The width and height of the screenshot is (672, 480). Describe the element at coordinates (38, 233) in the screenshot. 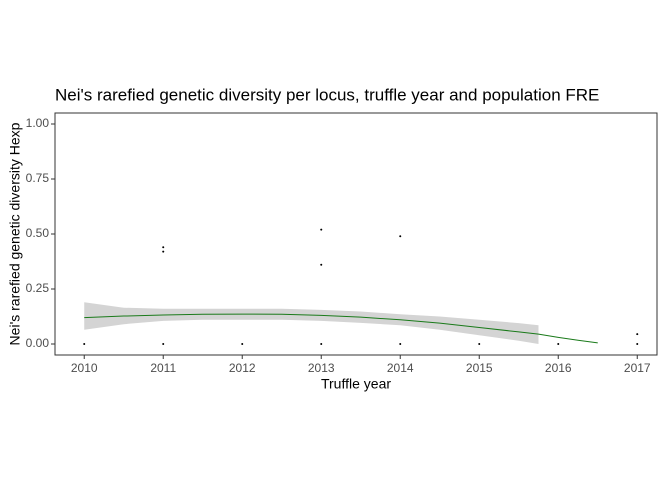

I see `y-tick-label: 0.50` at that location.